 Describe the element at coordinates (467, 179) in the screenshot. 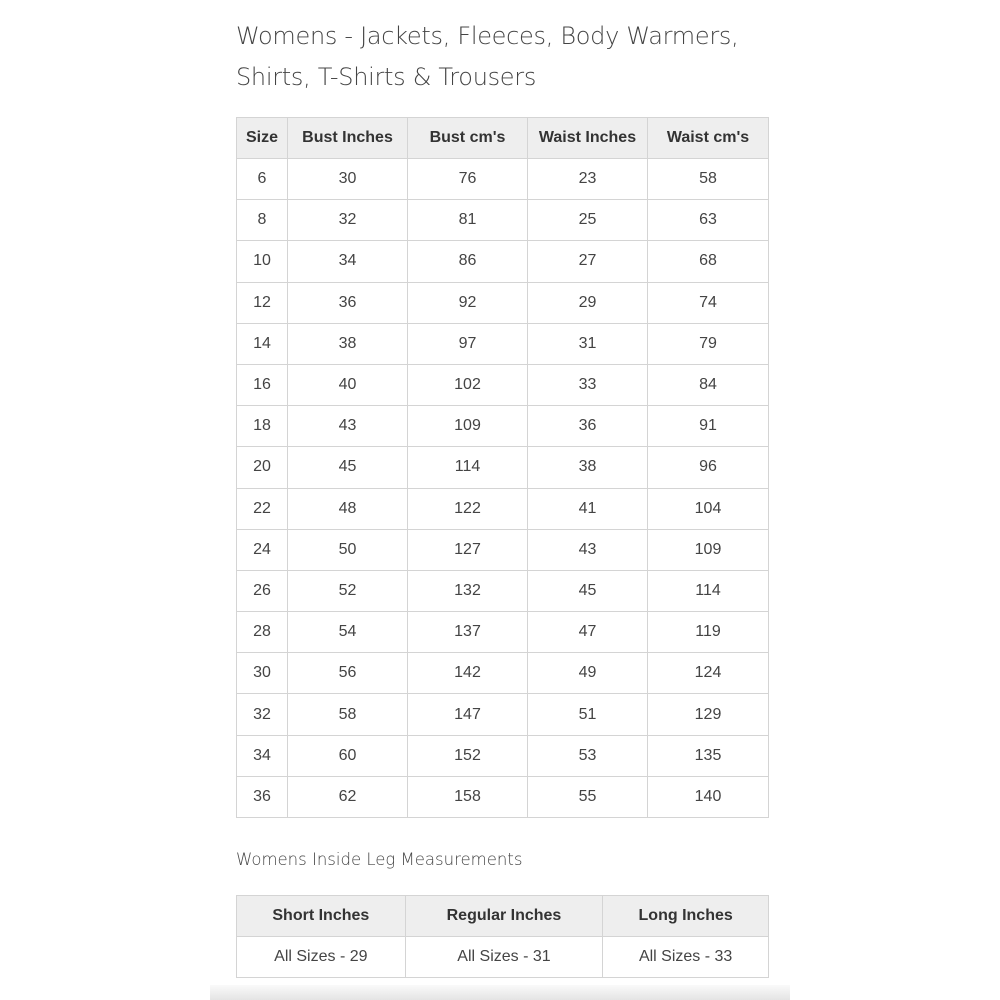

I see `table-cell: 76` at that location.